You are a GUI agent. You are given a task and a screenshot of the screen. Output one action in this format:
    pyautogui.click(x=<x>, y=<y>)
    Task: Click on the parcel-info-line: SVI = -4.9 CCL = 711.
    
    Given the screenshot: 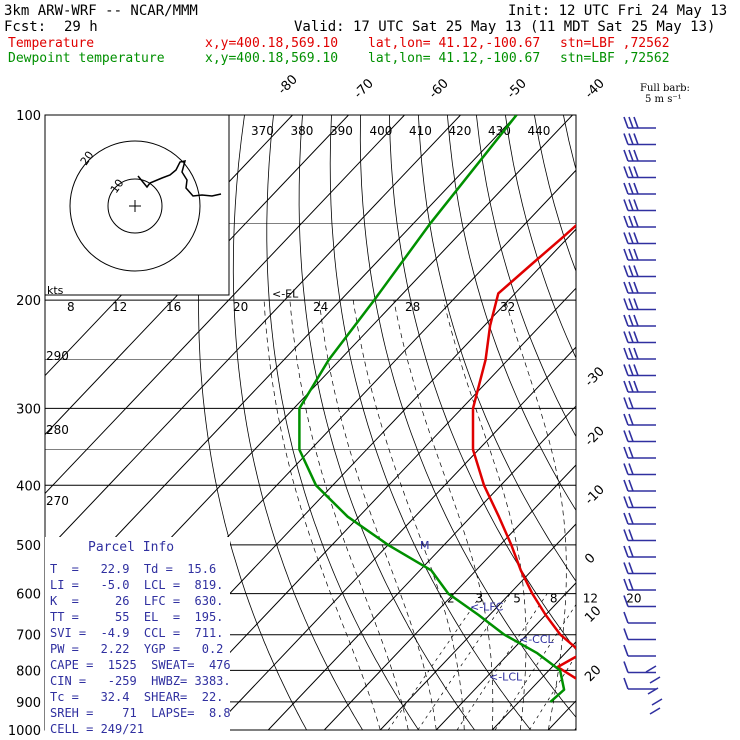 What is the action you would take?
    pyautogui.click(x=137, y=633)
    